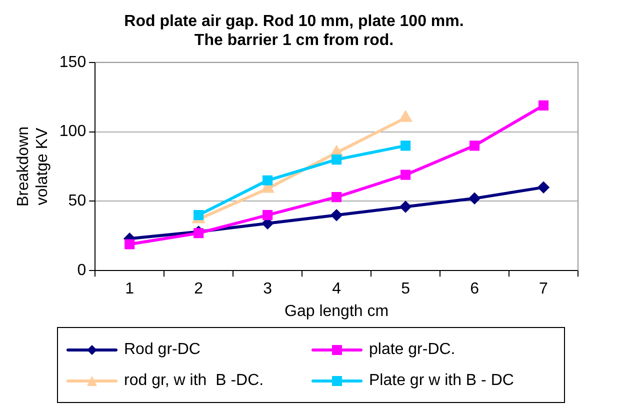 Image resolution: width=623 pixels, height=408 pixels. What do you see at coordinates (81, 271) in the screenshot?
I see `y-tick-label: 0` at bounding box center [81, 271].